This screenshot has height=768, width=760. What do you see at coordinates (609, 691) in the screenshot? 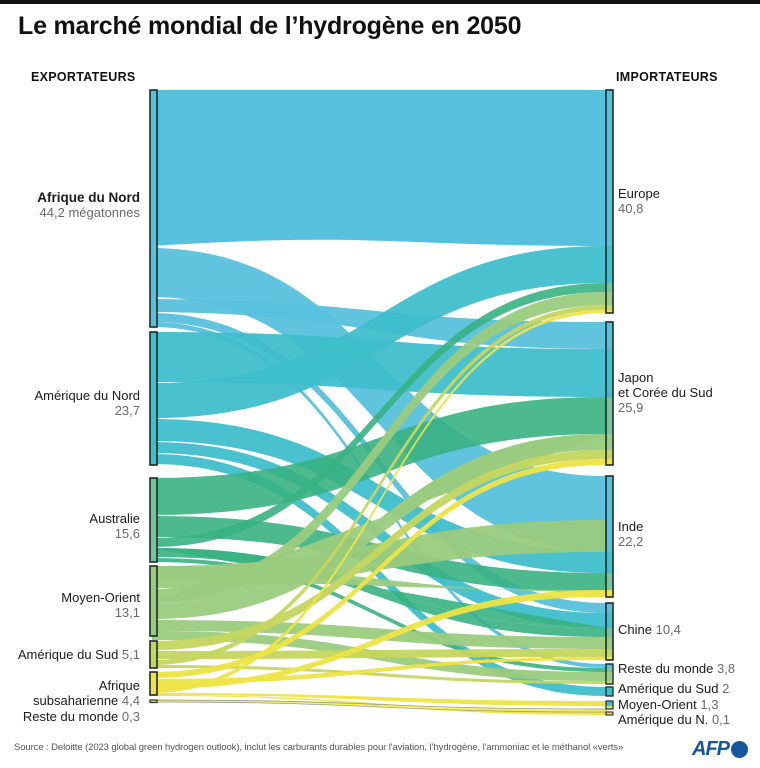
I see `node-amerique-du-sud-right` at bounding box center [609, 691].